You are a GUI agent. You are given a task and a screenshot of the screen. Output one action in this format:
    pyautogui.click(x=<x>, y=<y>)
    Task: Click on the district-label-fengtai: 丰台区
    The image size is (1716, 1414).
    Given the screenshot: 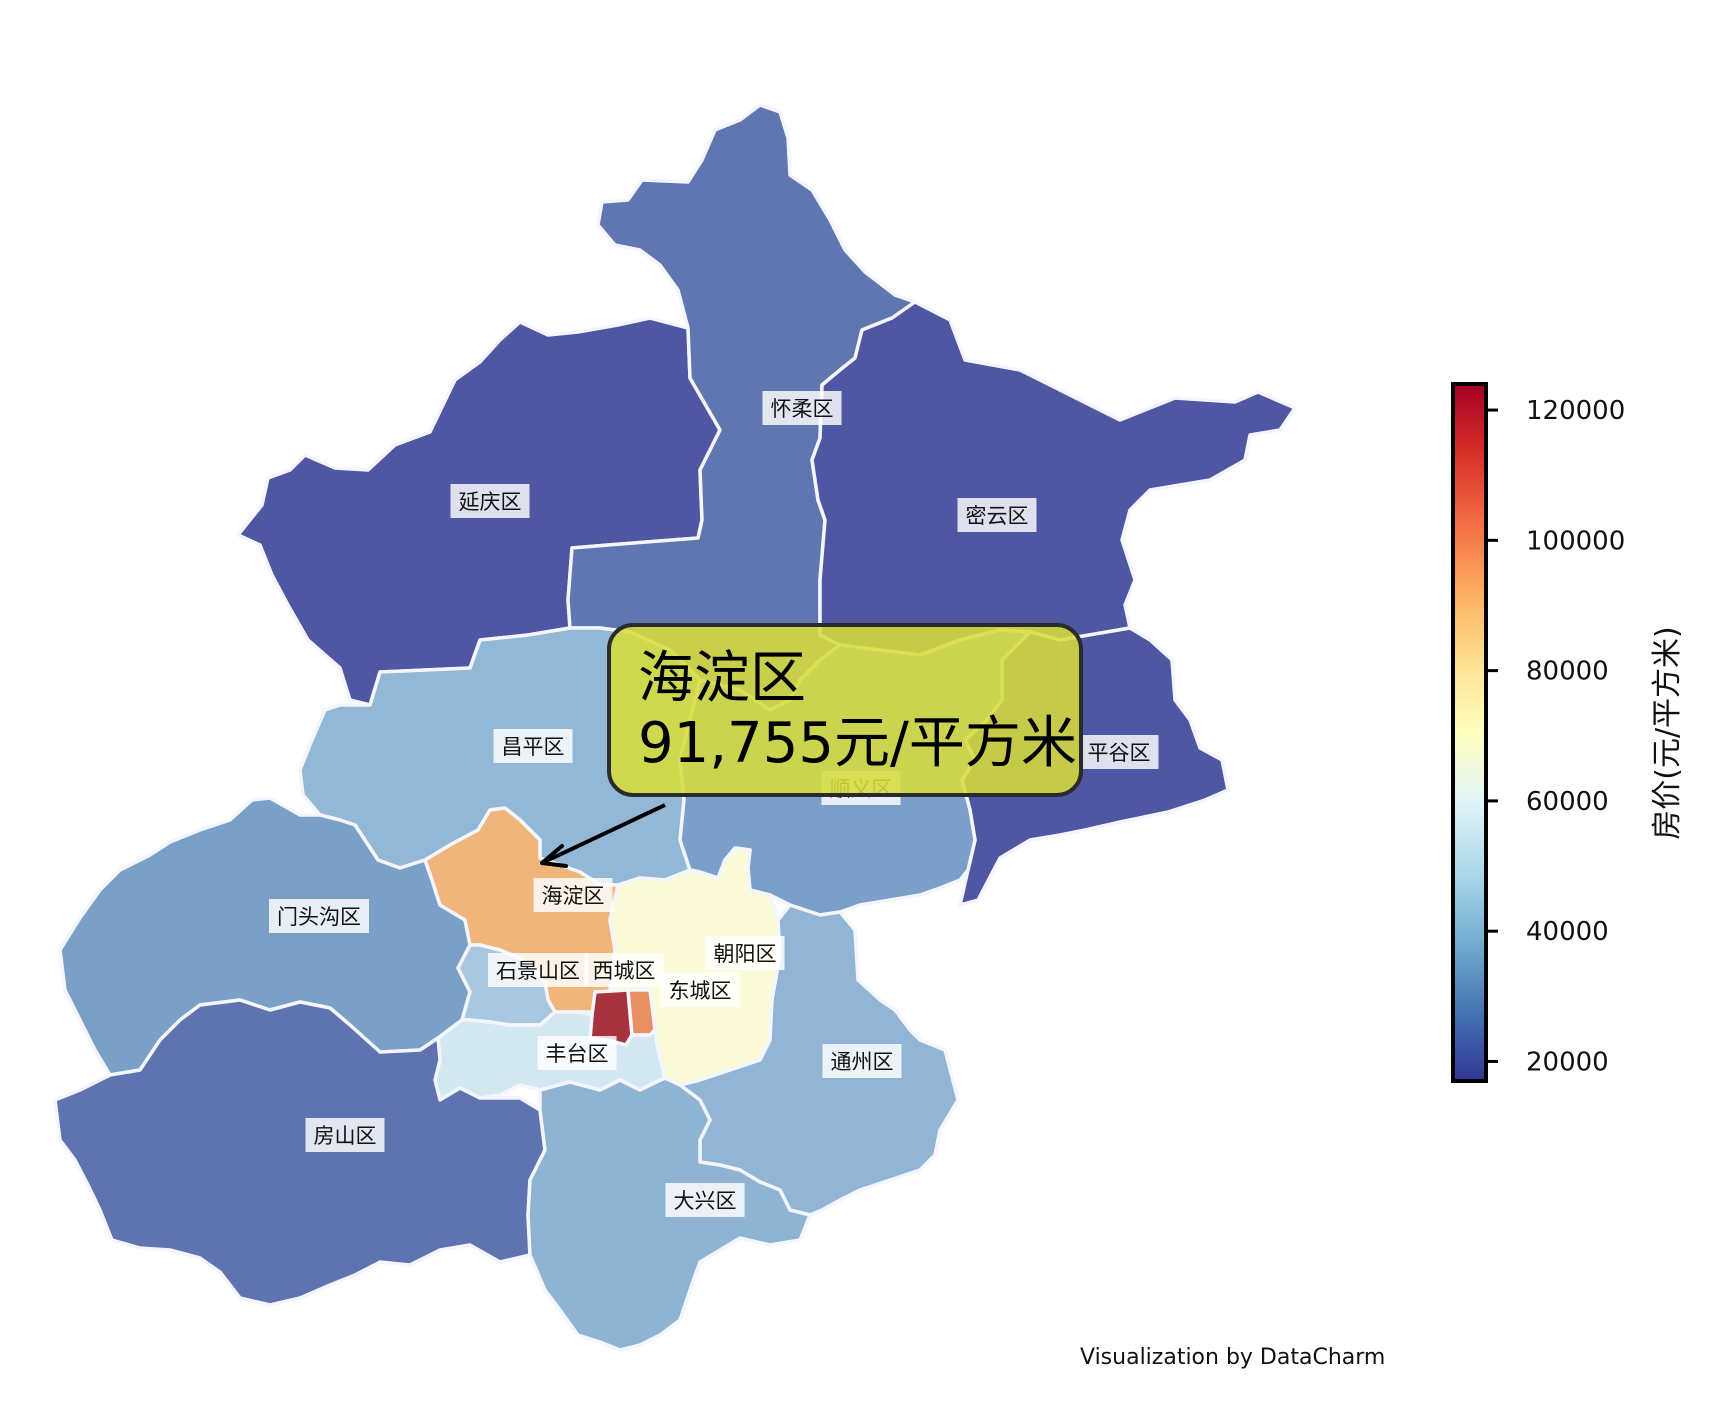 What is the action you would take?
    pyautogui.click(x=577, y=1053)
    